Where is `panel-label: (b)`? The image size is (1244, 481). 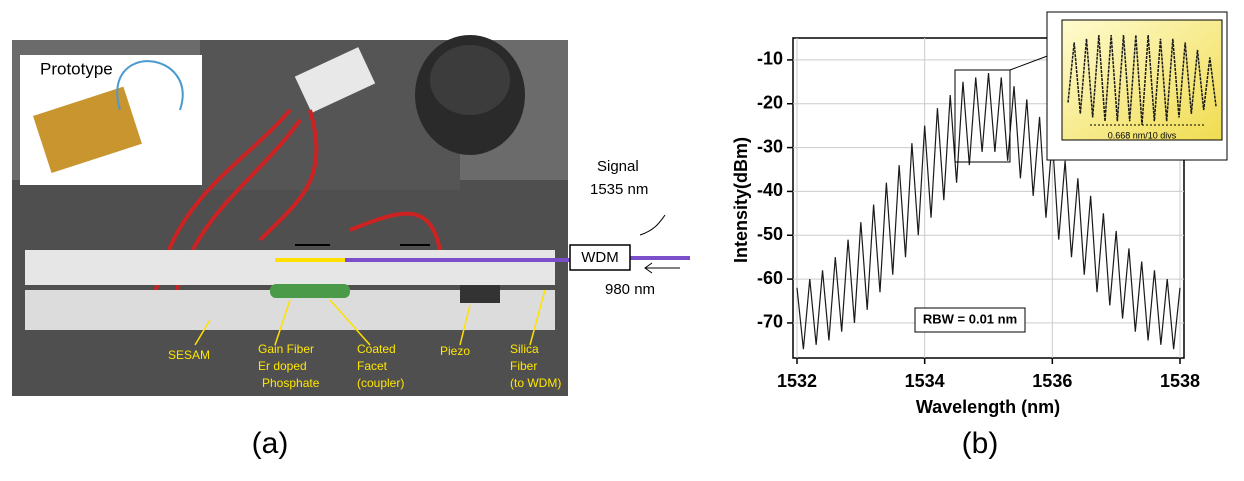 panel-label: (b) is located at coordinates (980, 443).